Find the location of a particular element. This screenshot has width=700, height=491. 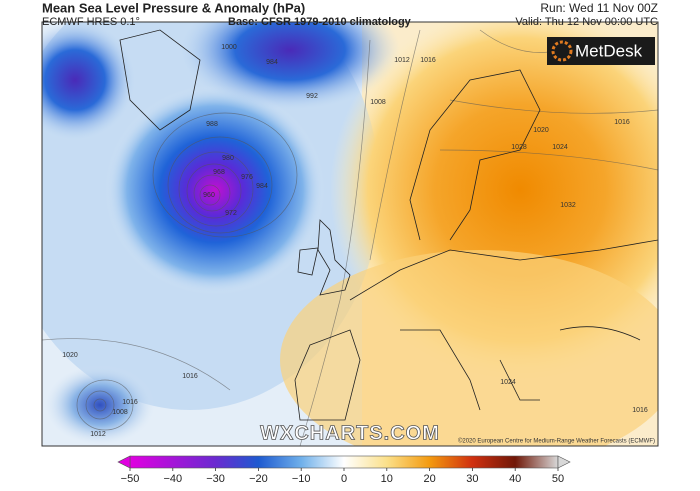

contour-label: 980 is located at coordinates (228, 158).